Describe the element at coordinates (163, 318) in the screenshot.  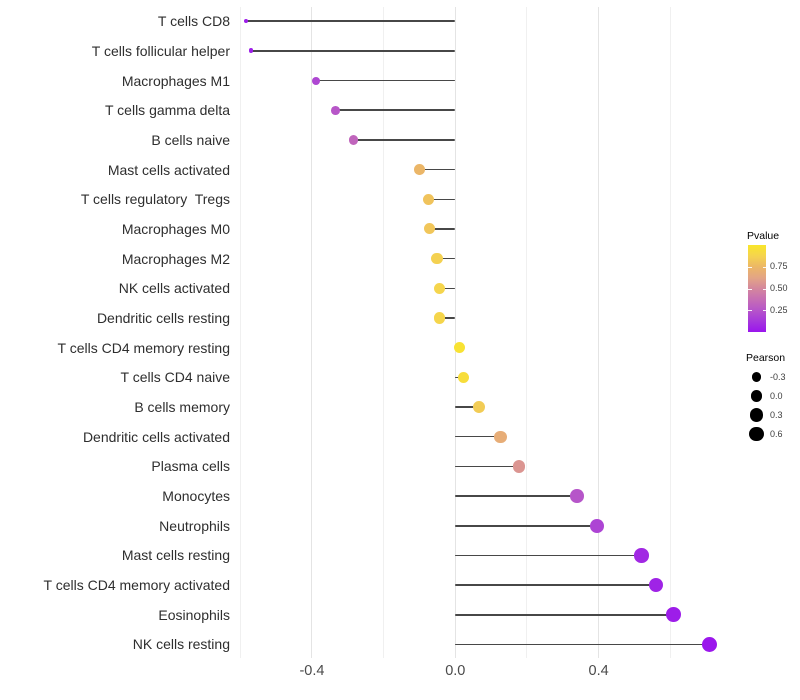
I see `y-axis-label: Dendritic cells resting` at that location.